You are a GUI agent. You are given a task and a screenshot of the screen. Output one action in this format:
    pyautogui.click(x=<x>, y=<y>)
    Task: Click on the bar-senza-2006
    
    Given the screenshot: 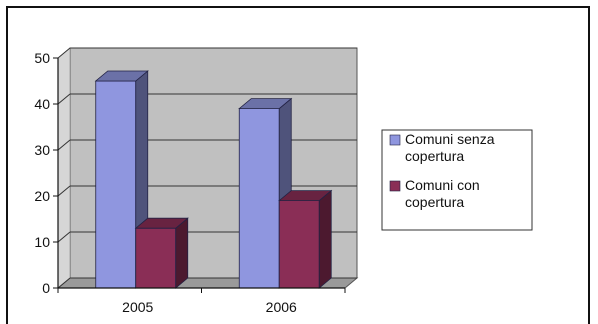 What is the action you would take?
    pyautogui.click(x=259, y=198)
    